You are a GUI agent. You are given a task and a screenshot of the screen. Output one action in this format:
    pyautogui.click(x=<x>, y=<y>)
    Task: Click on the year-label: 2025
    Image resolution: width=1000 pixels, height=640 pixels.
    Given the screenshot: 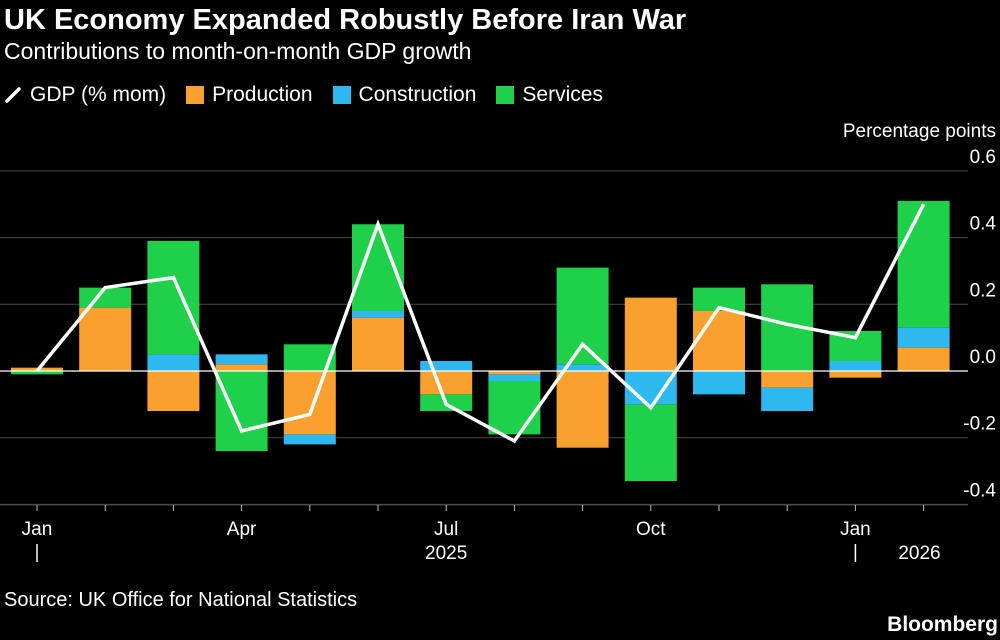 What is the action you would take?
    pyautogui.click(x=446, y=553)
    